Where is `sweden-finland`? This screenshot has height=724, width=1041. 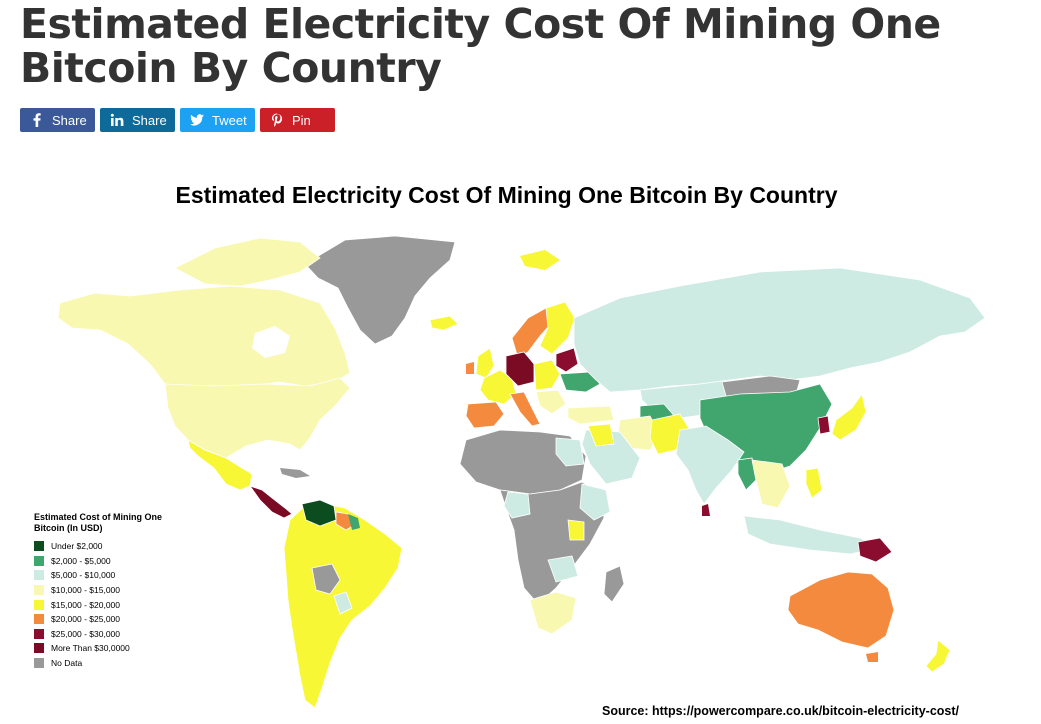 sweden-finland is located at coordinates (557, 328).